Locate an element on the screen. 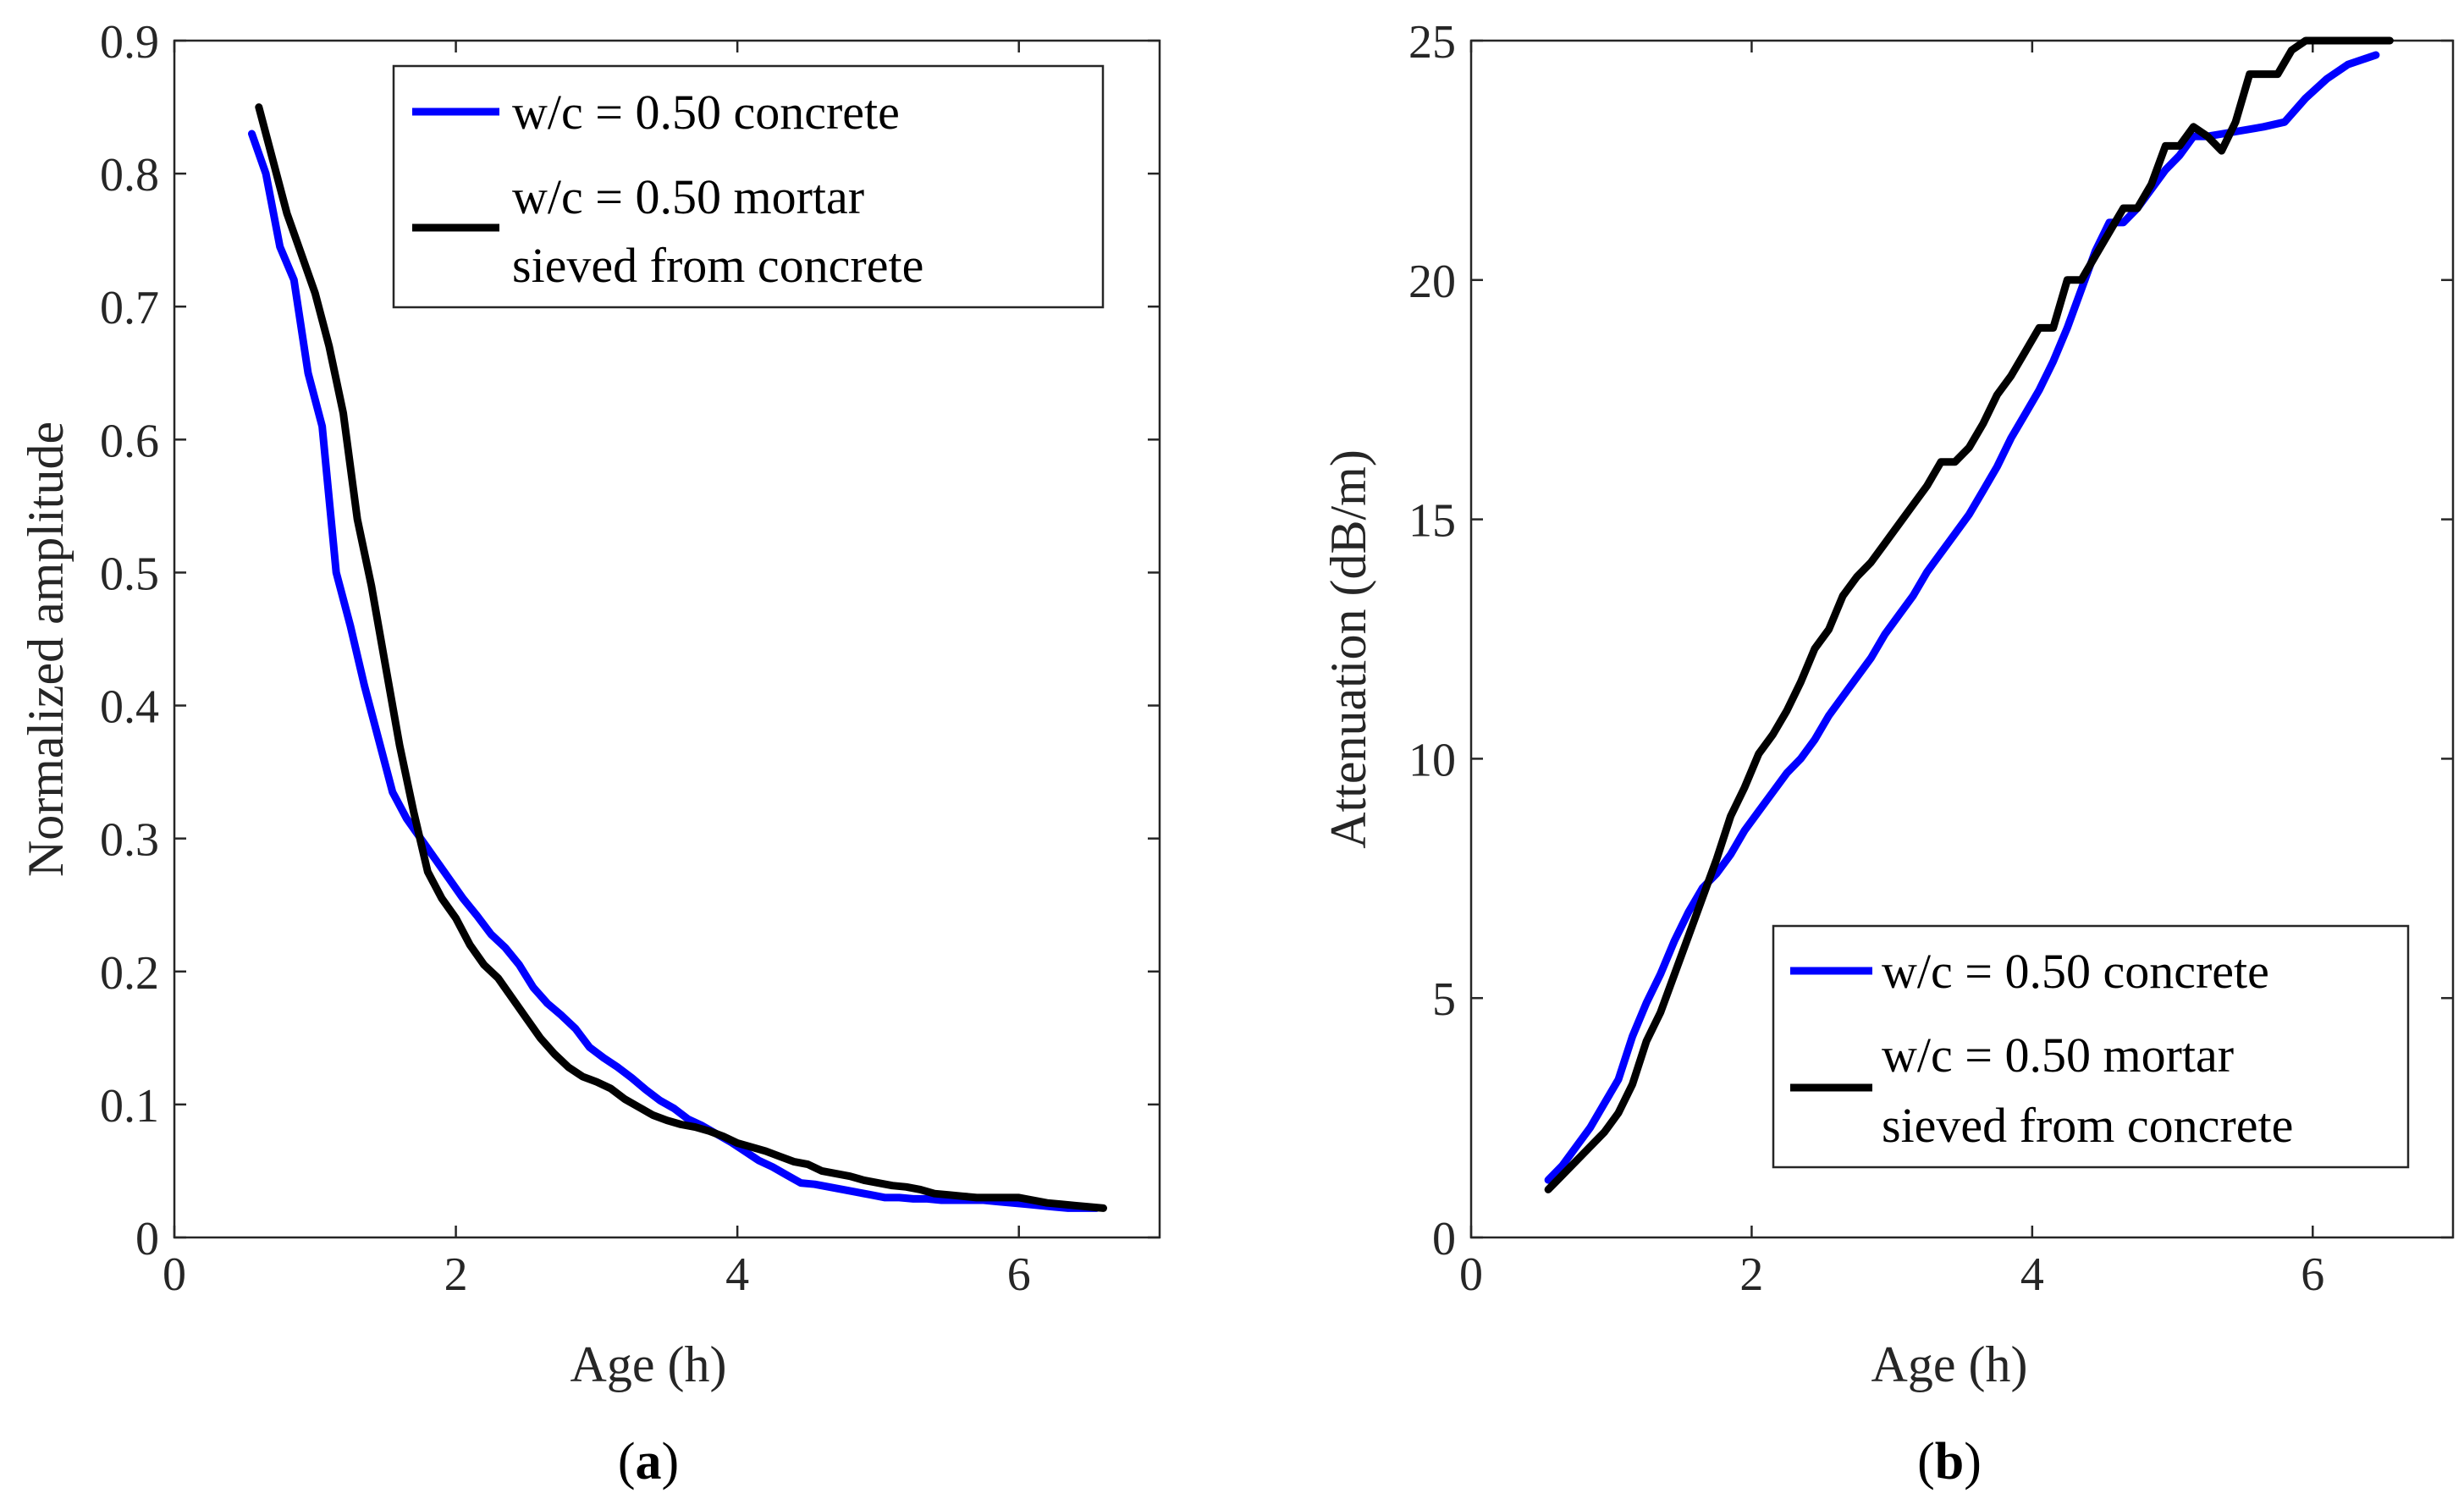 Image resolution: width=2464 pixels, height=1510 pixels. panel-a-caption-letter: a is located at coordinates (649, 1462).